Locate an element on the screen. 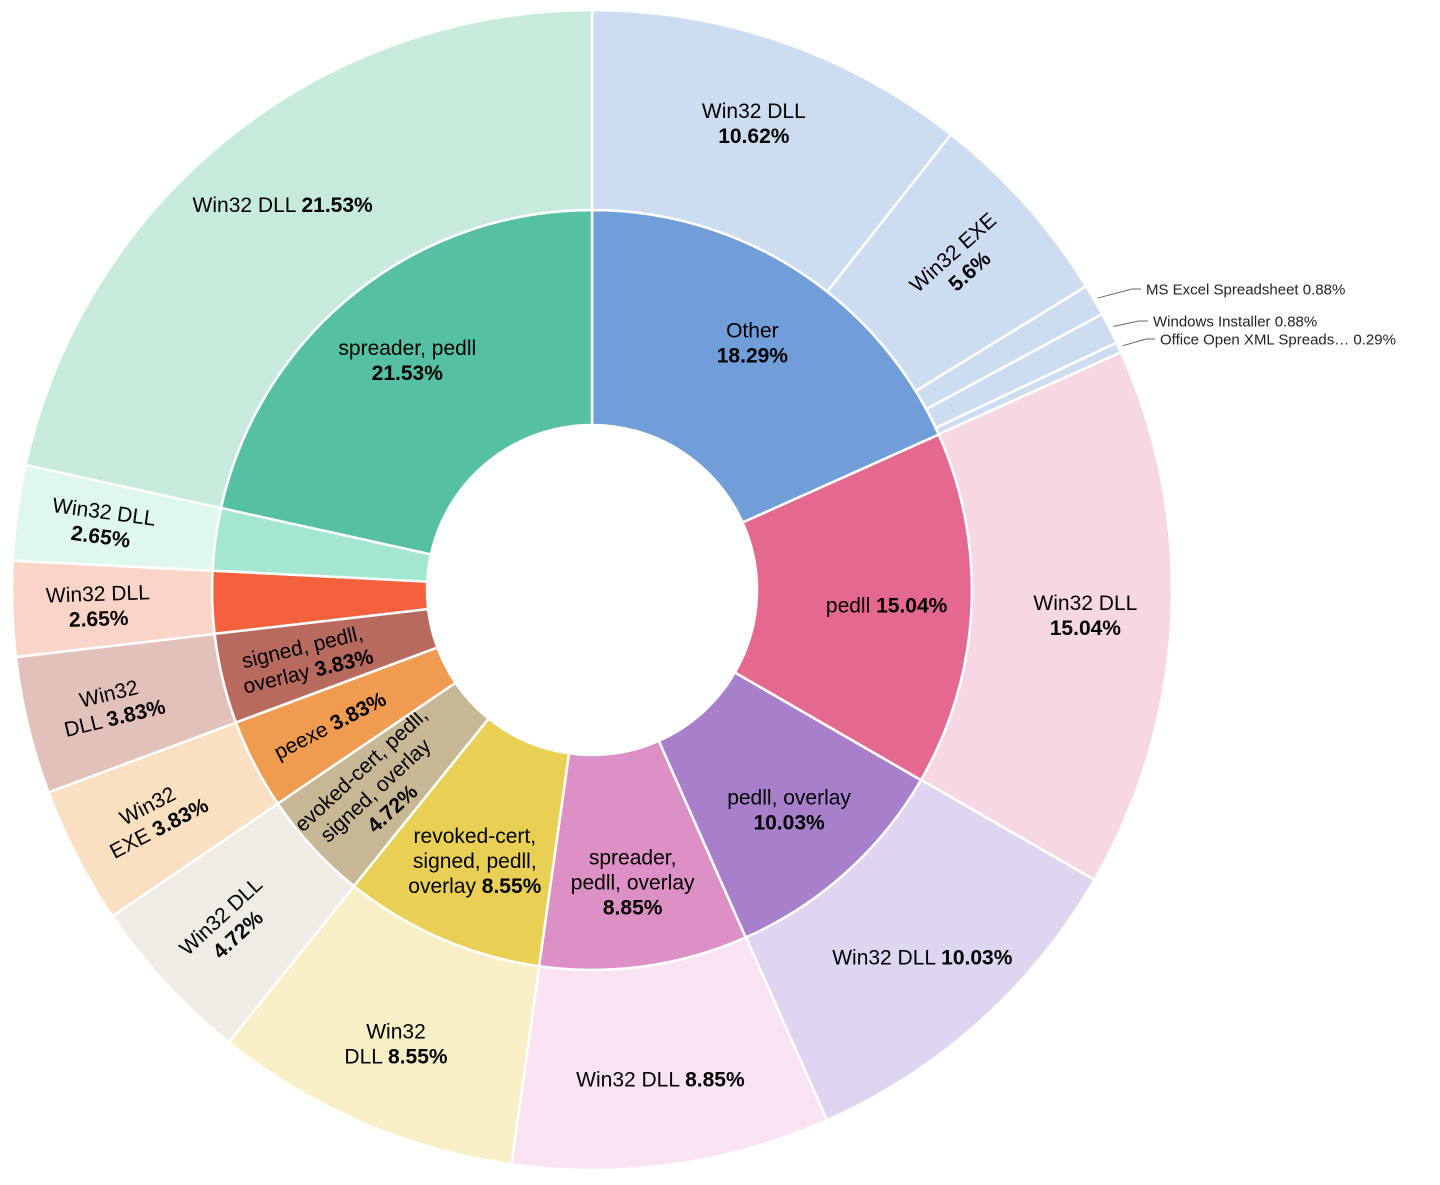  outer-segment-label: Win32 DLL 10.62% is located at coordinates (754, 124).